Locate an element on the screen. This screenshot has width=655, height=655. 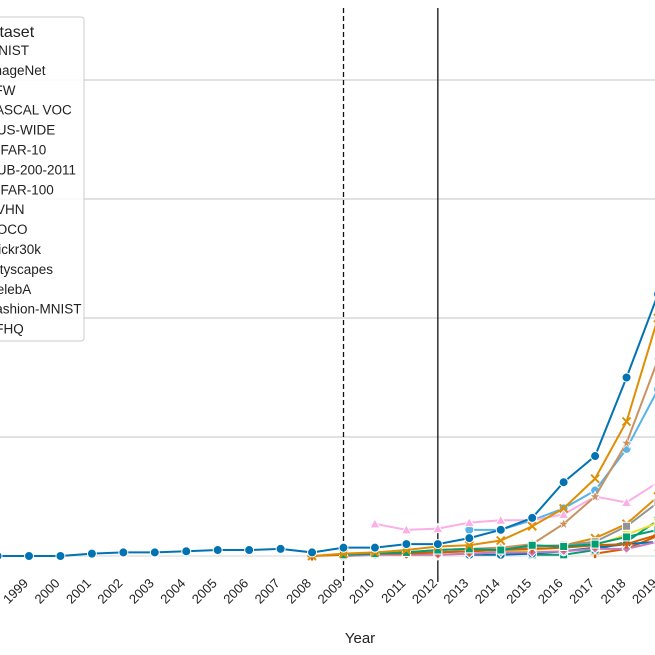
x-tick-label: 2008 is located at coordinates (298, 591).